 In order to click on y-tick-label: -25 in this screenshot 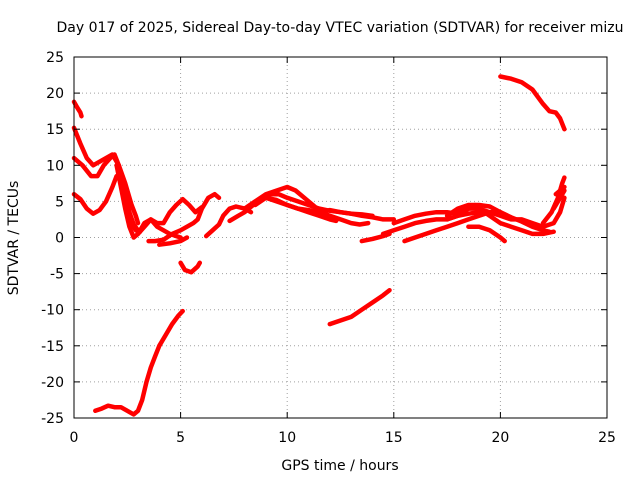, I will do `click(52, 419)`.